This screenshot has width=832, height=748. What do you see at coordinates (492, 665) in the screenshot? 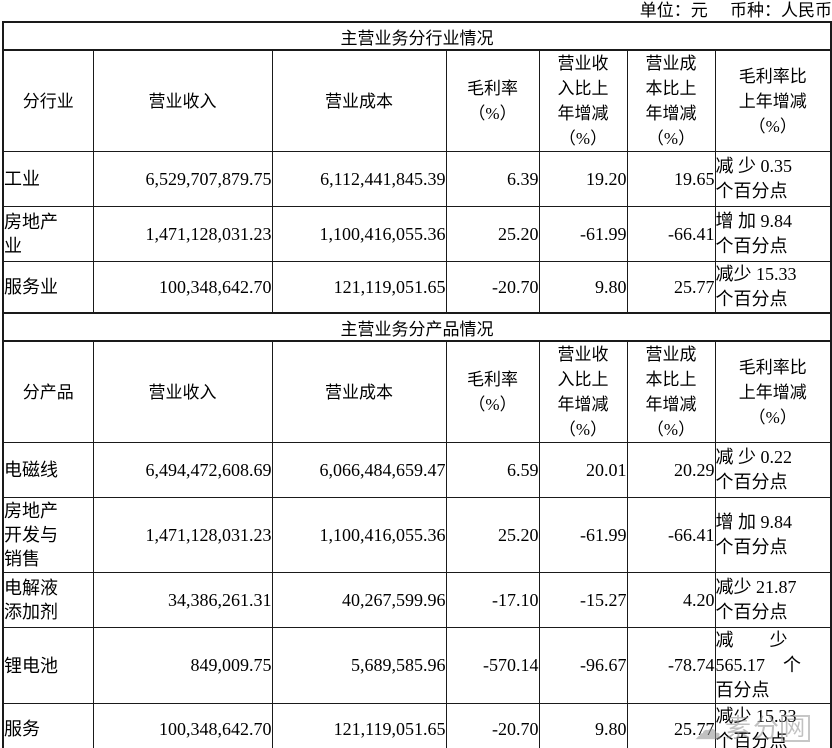
I see `row-margin: -570.14` at bounding box center [492, 665].